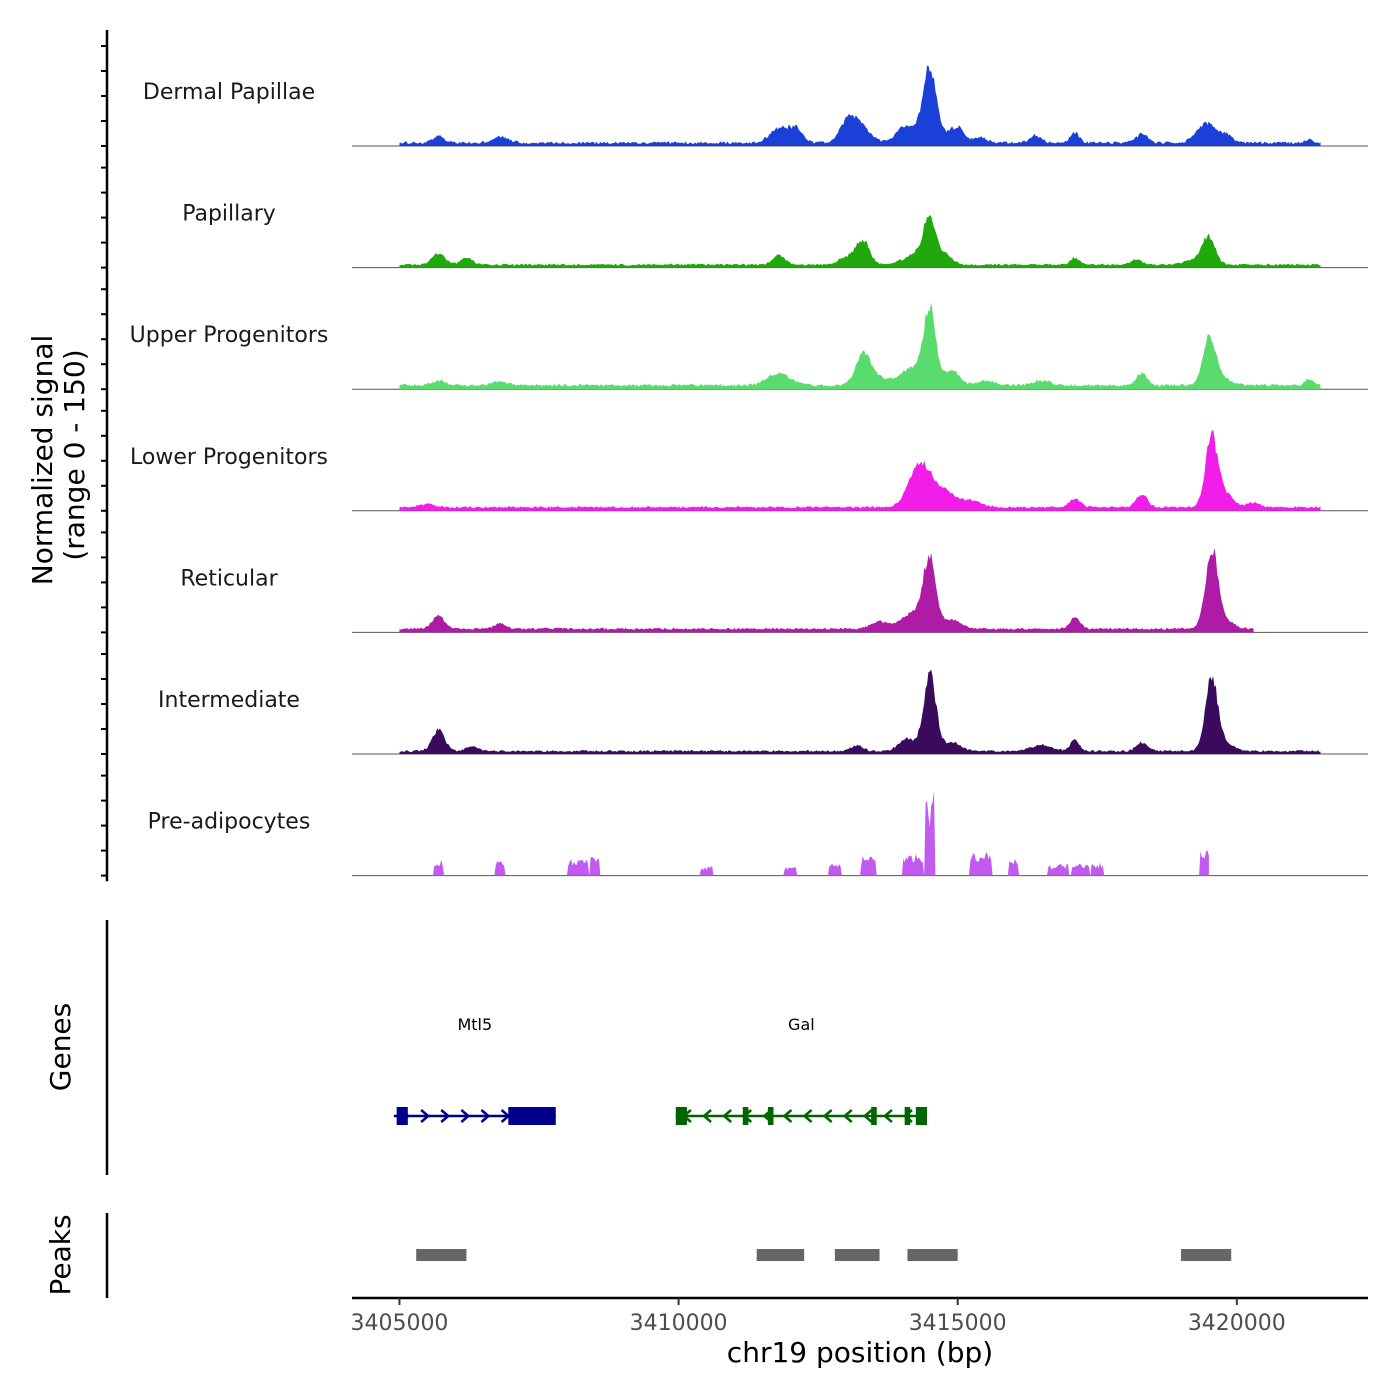  I want to click on track-label: Reticular, so click(229, 578).